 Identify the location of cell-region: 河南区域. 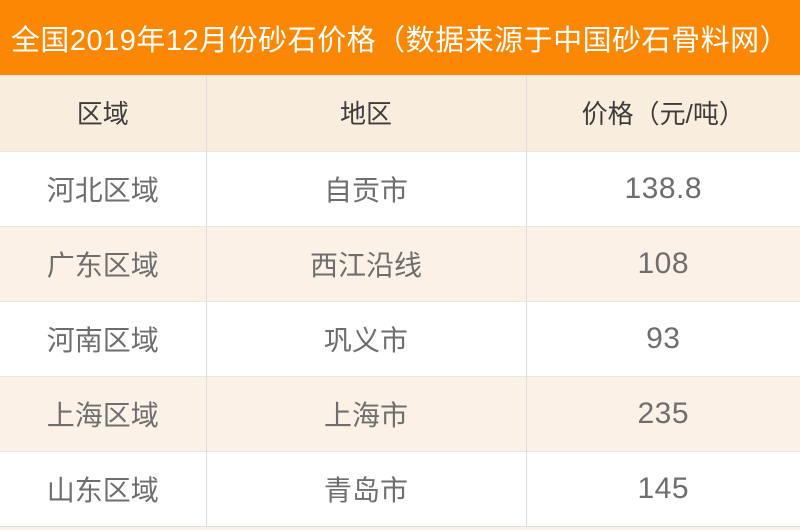
(103, 338).